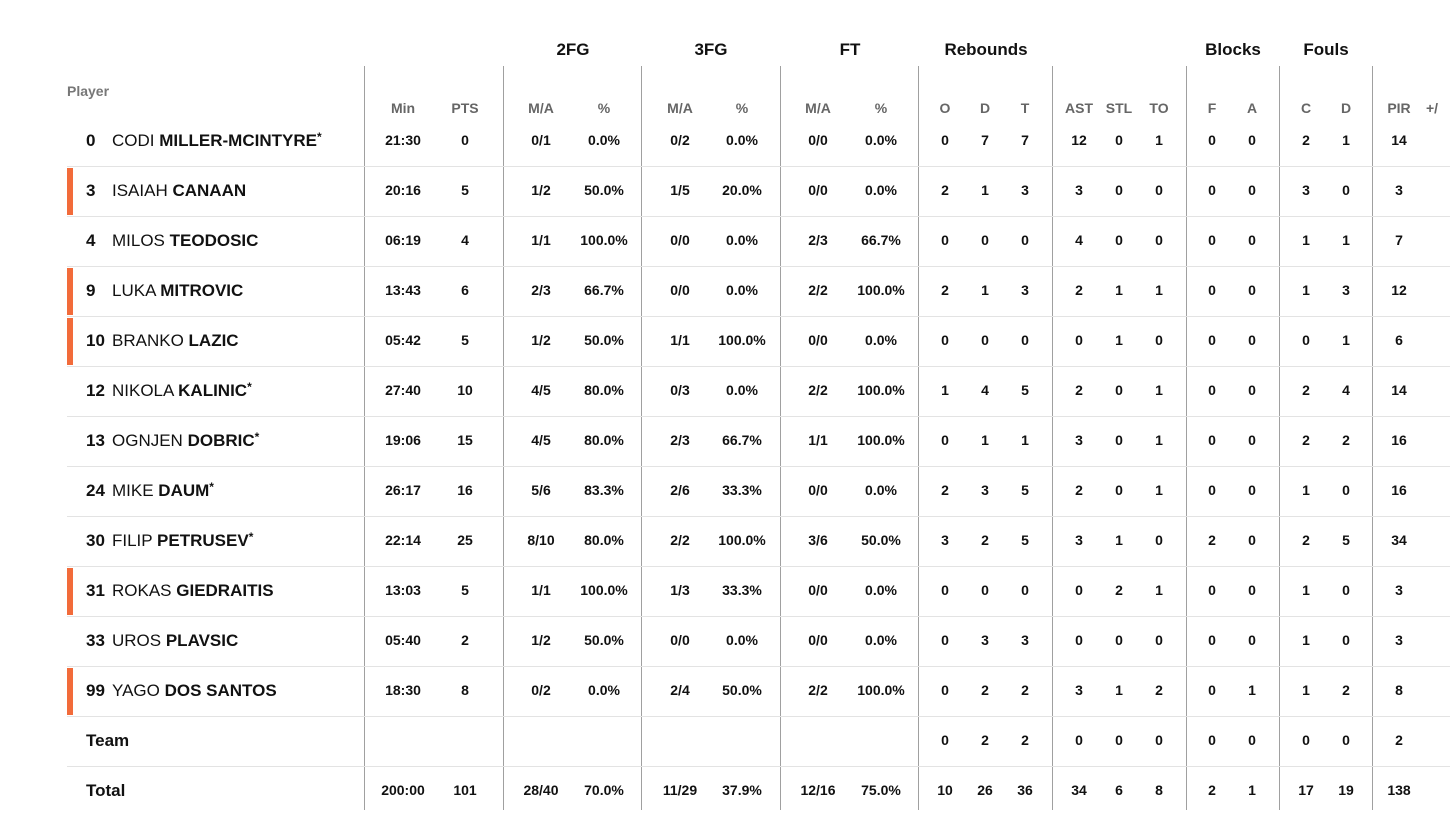 Image resolution: width=1450 pixels, height=816 pixels. Describe the element at coordinates (403, 390) in the screenshot. I see `stat-min: 27:40` at that location.